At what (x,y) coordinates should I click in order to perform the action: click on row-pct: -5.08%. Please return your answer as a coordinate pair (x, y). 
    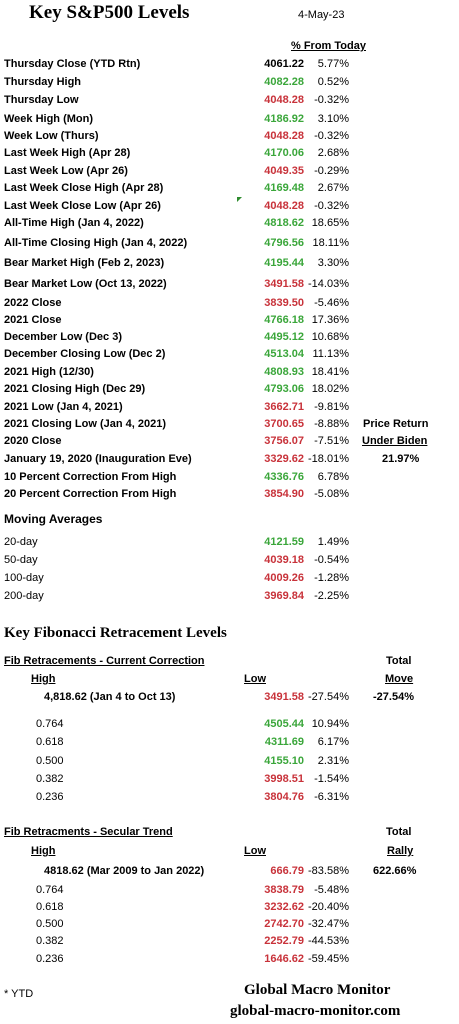
    Looking at the image, I should click on (331, 494).